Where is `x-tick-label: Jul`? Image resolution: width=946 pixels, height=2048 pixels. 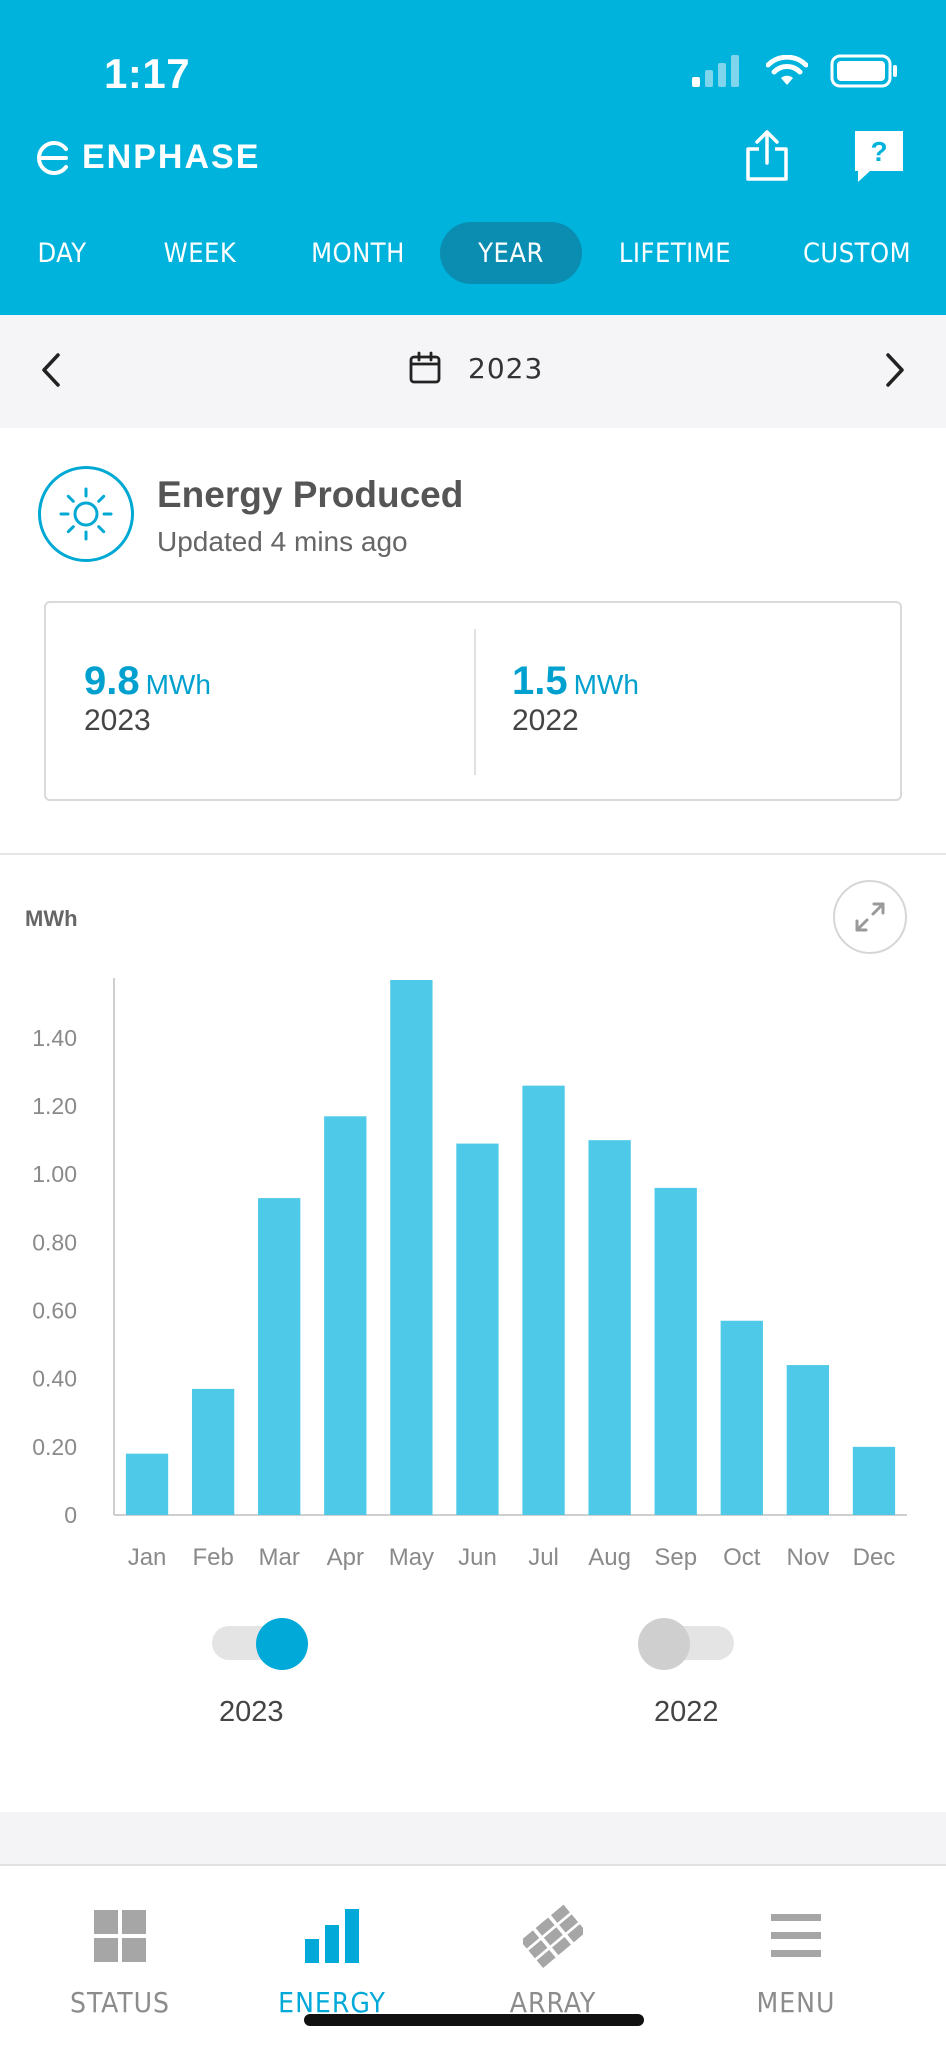 x-tick-label: Jul is located at coordinates (543, 1557).